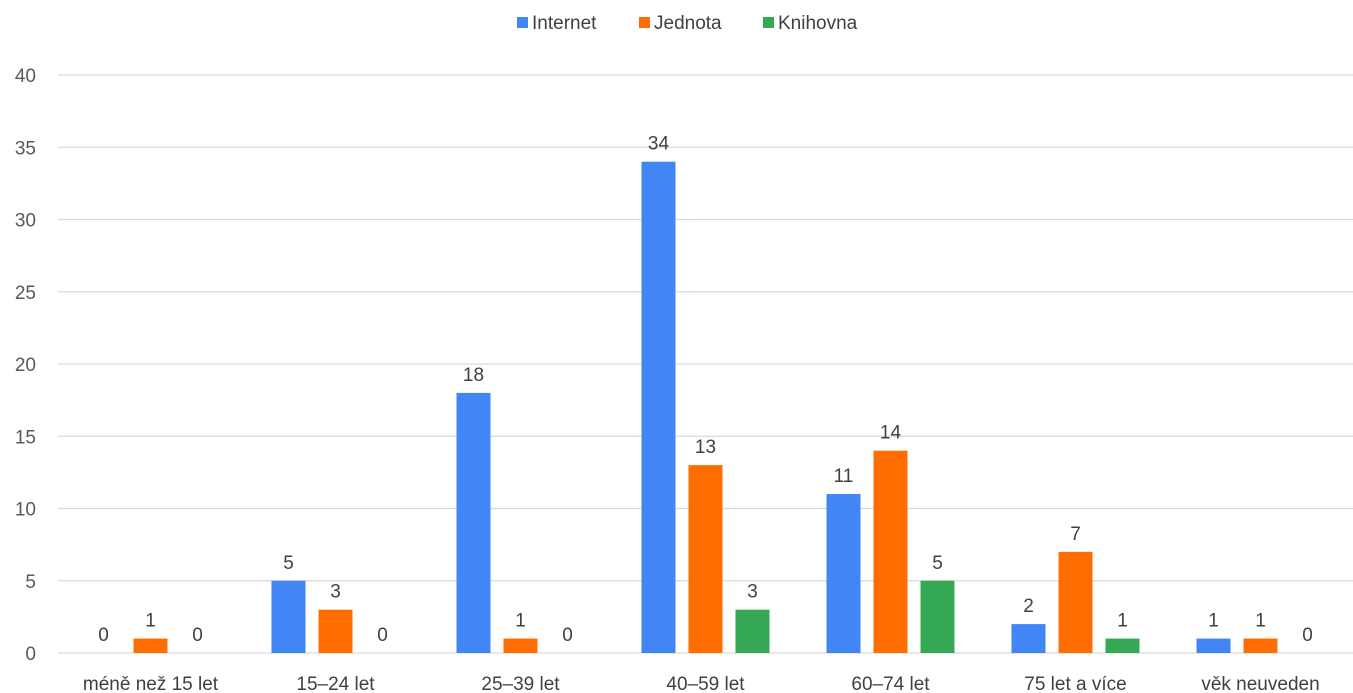 The image size is (1353, 693). I want to click on data-label: 13, so click(705, 447).